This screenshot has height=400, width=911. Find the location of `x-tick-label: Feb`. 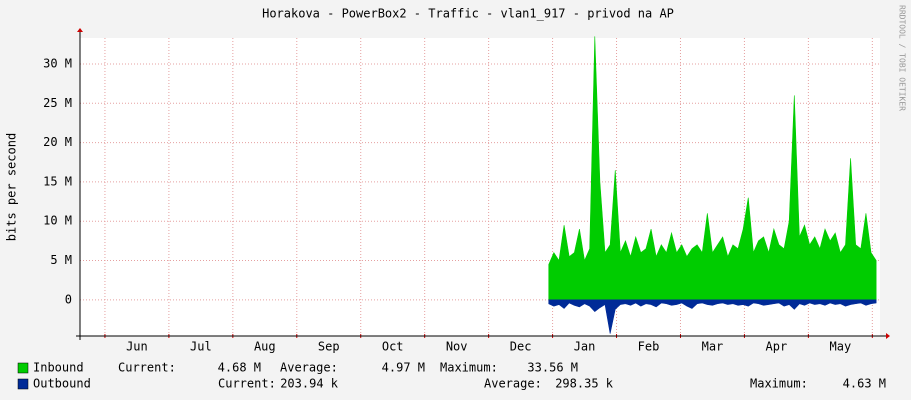

x-tick-label: Feb is located at coordinates (649, 347).